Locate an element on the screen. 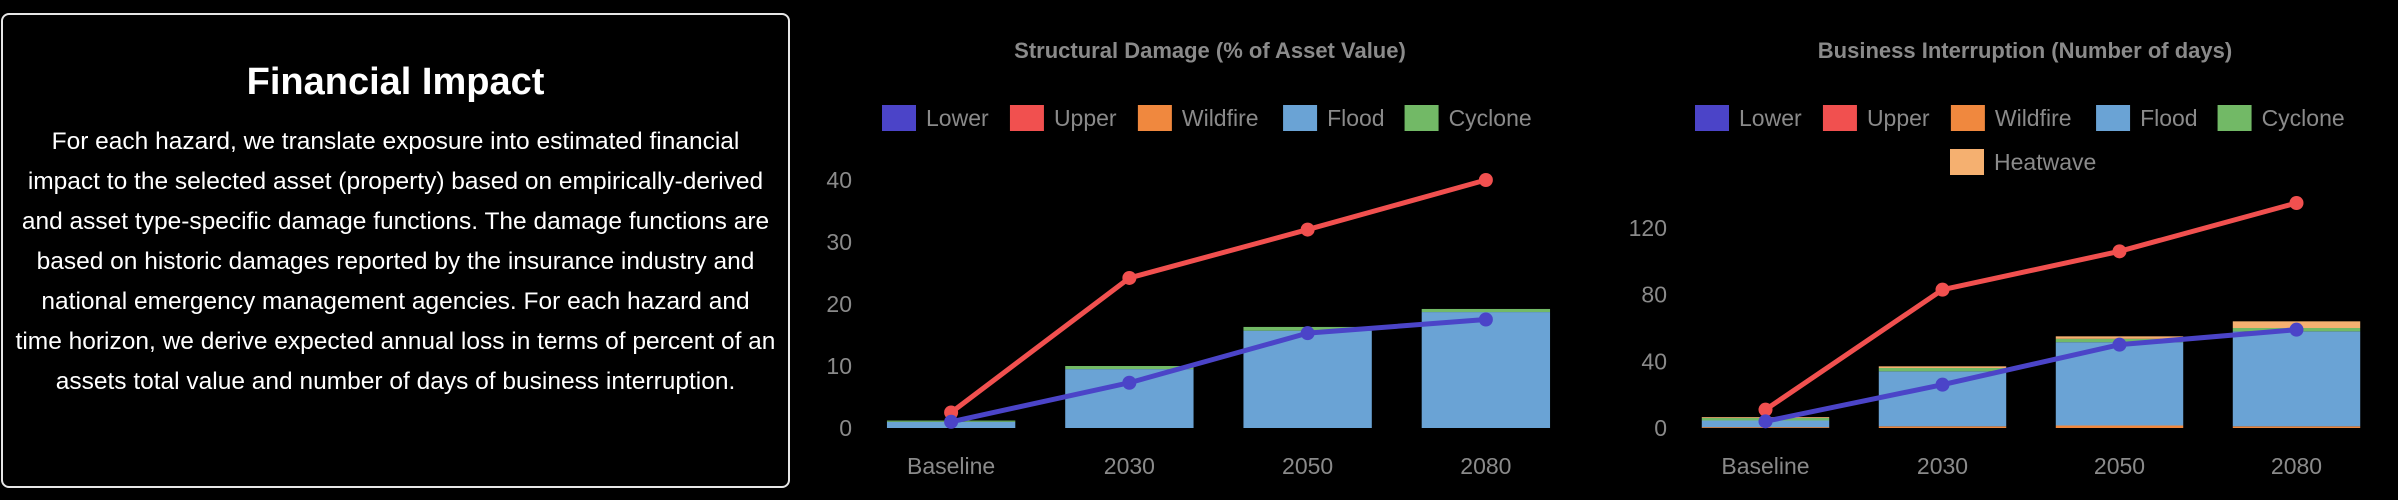 This screenshot has width=2398, height=500. bar-heatwave-2030 is located at coordinates (1942, 367).